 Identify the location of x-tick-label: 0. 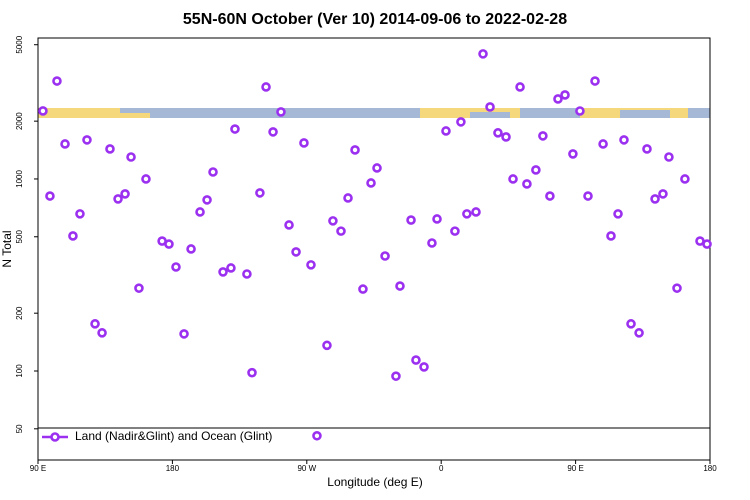
(441, 468).